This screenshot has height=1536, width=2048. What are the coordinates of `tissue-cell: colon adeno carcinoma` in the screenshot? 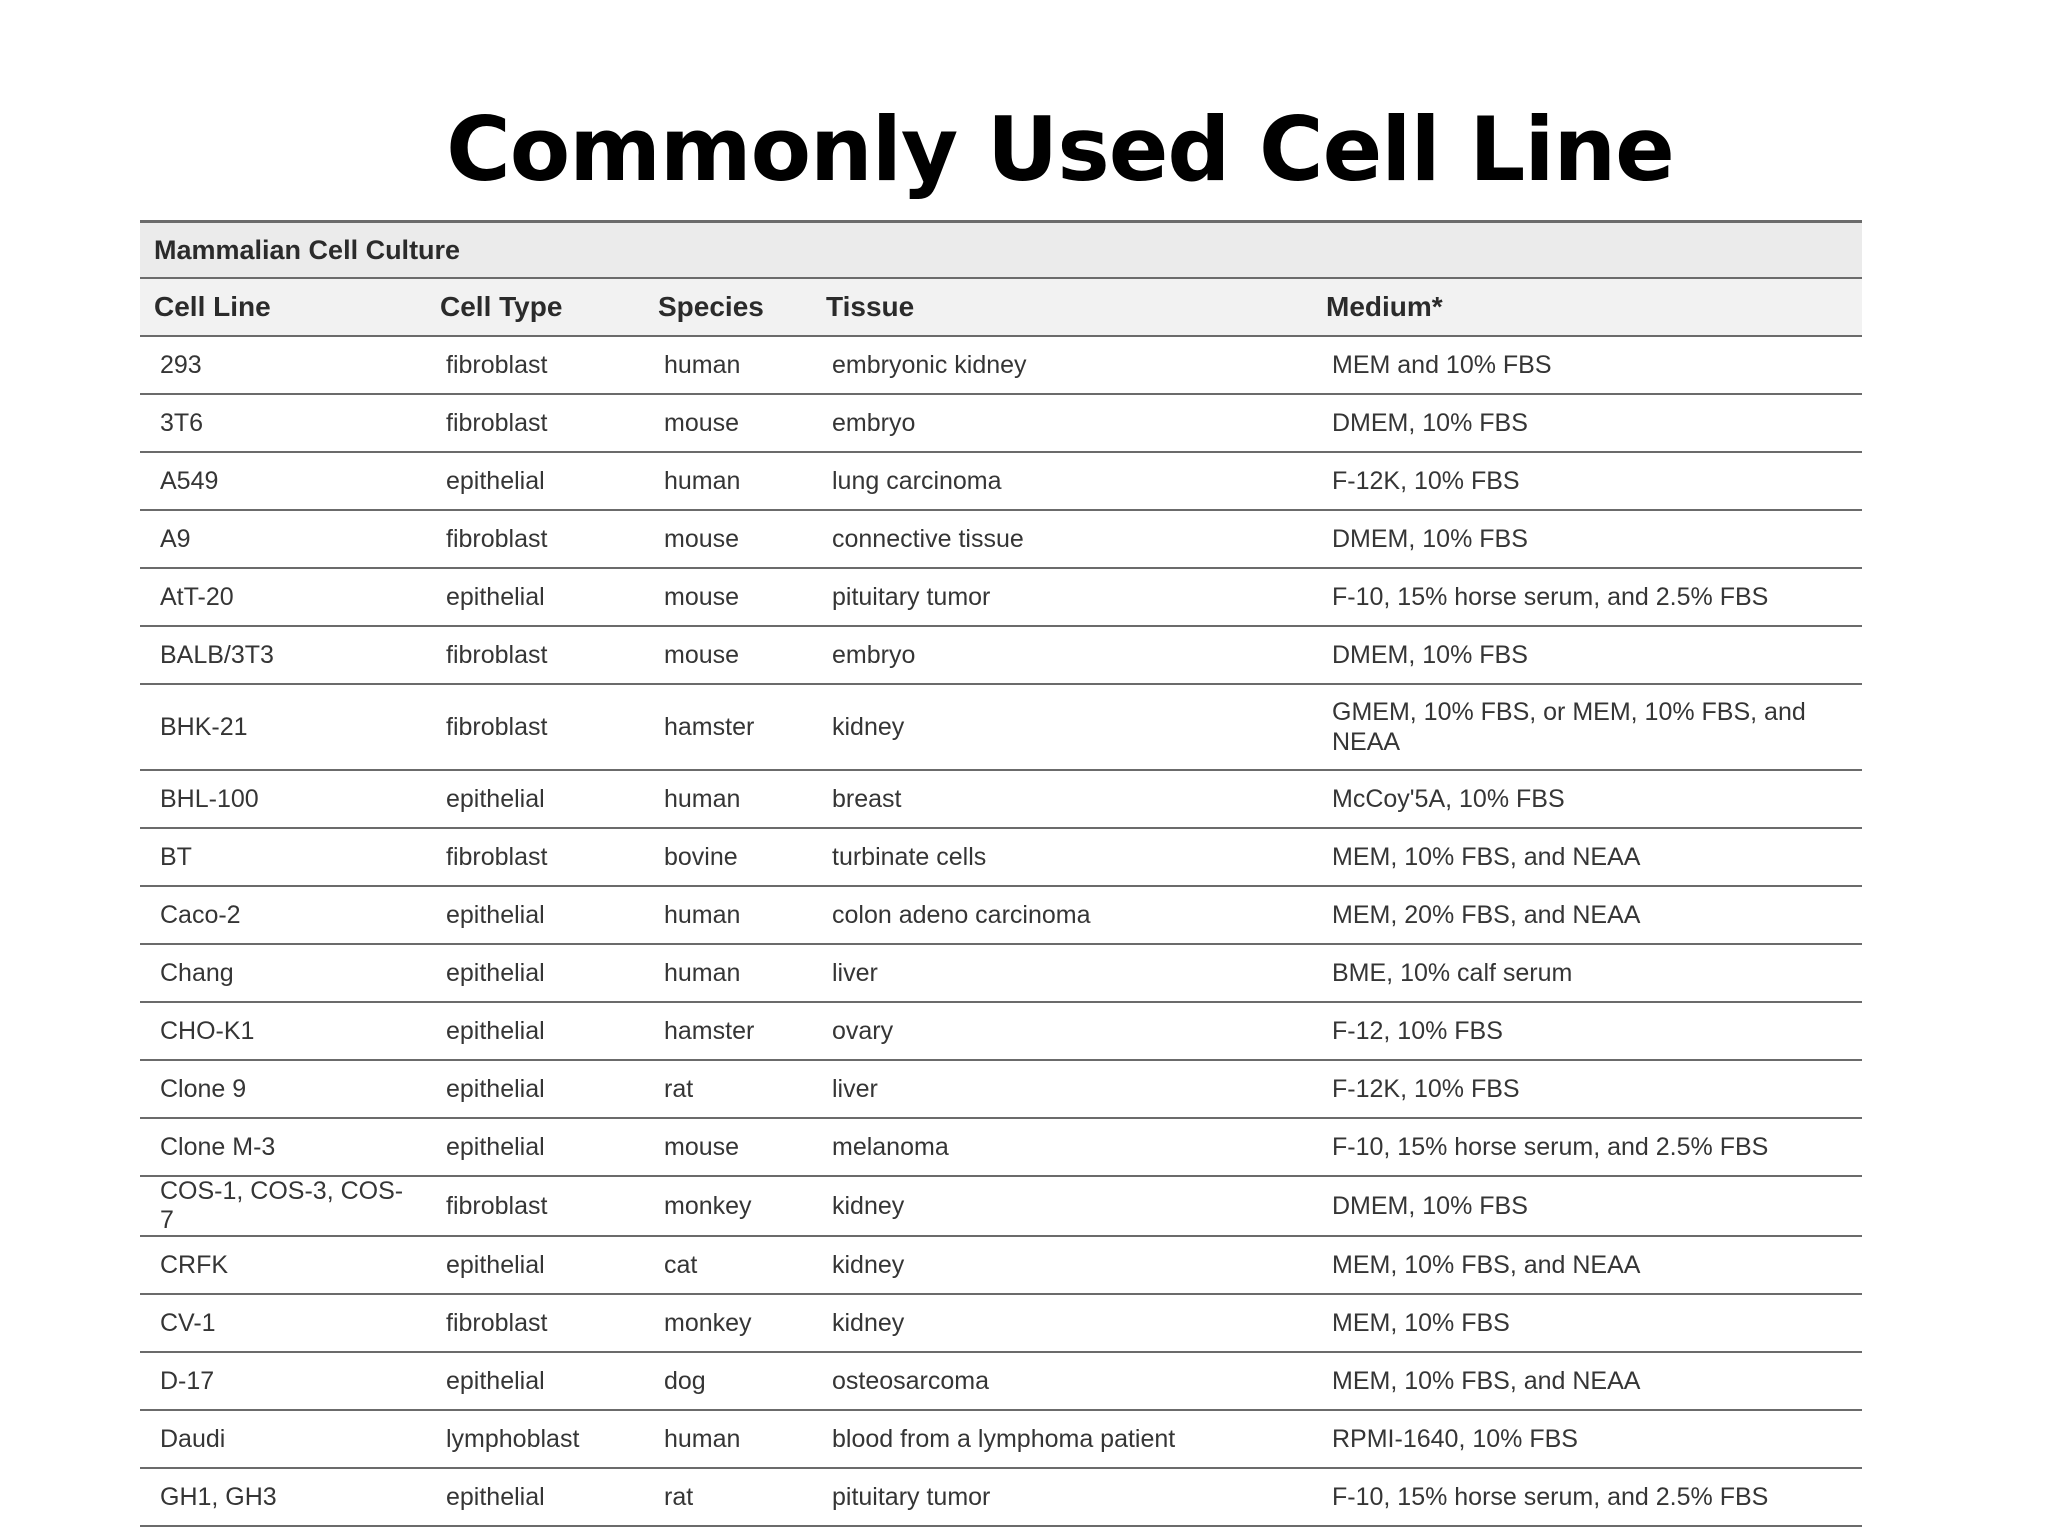 It's located at (1062, 915).